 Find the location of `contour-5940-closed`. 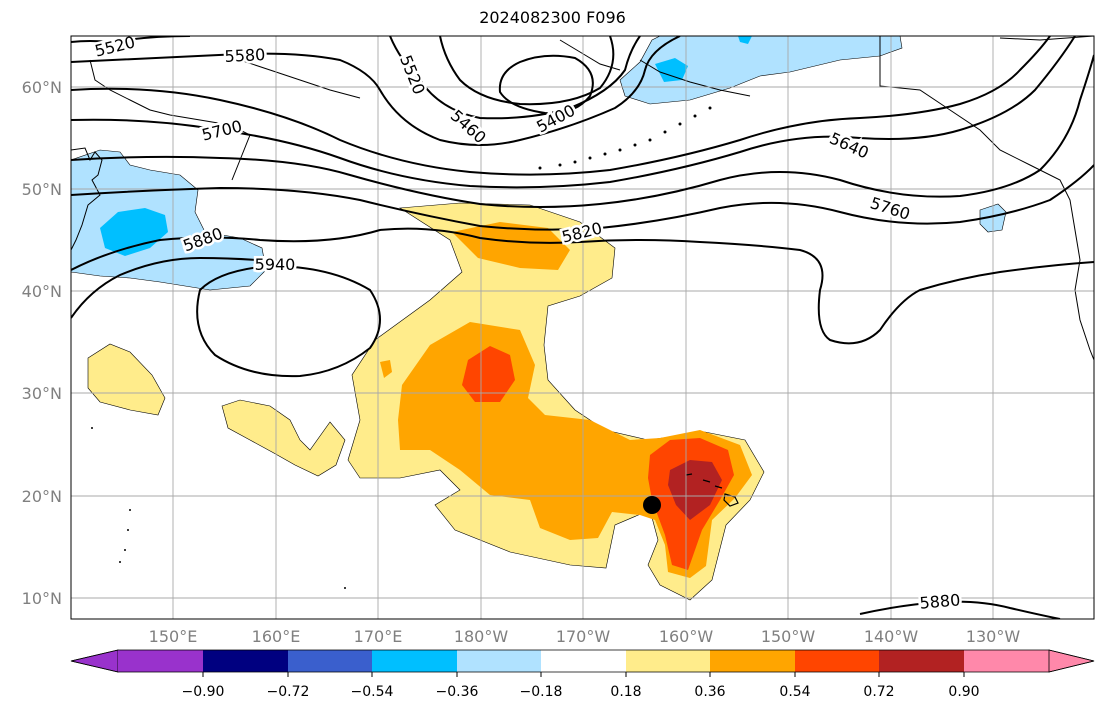

contour-5940-closed is located at coordinates (288, 321).